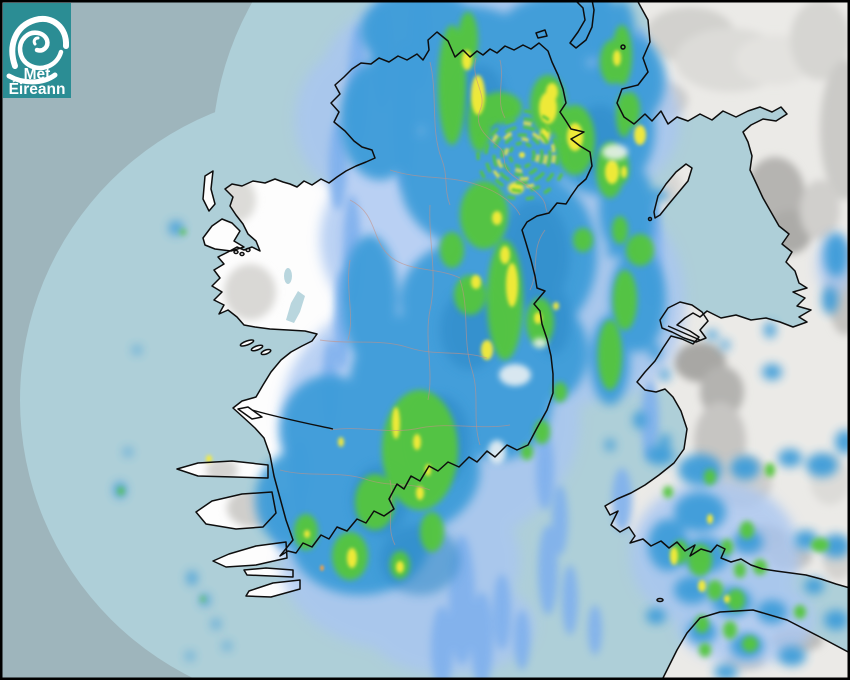  I want to click on ring-center-dot, so click(522, 155).